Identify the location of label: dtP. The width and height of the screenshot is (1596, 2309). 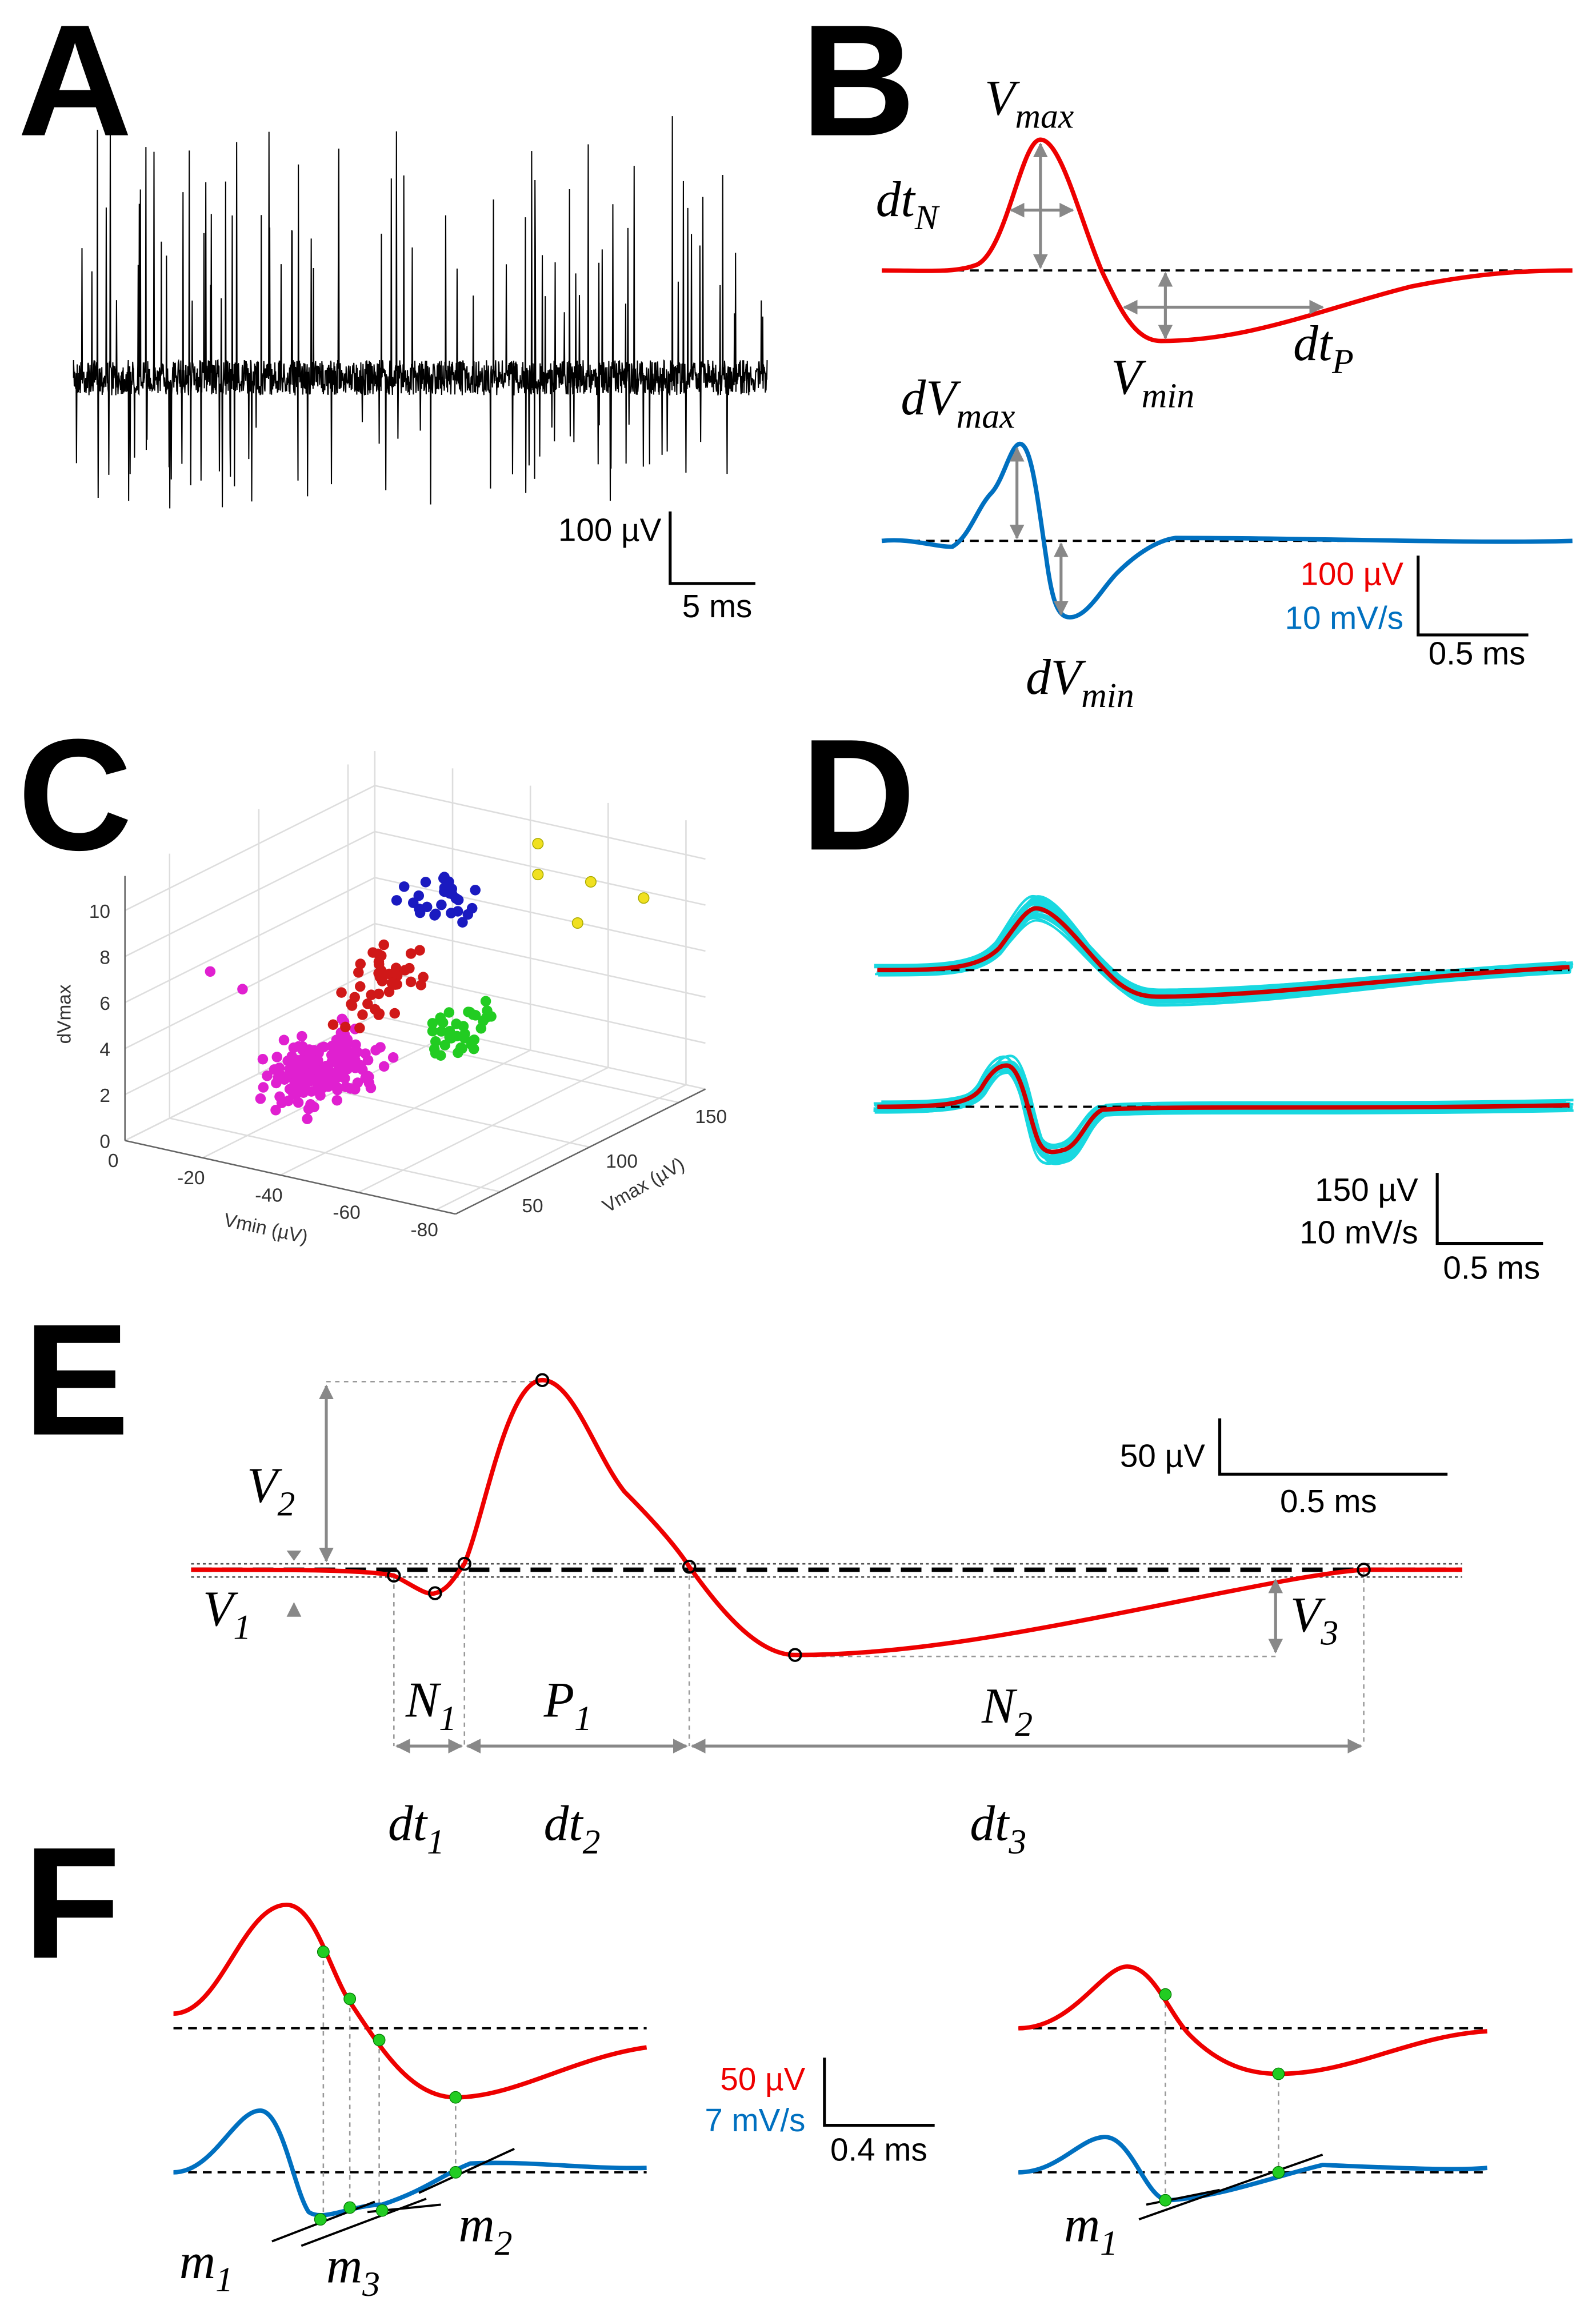
(1323, 348).